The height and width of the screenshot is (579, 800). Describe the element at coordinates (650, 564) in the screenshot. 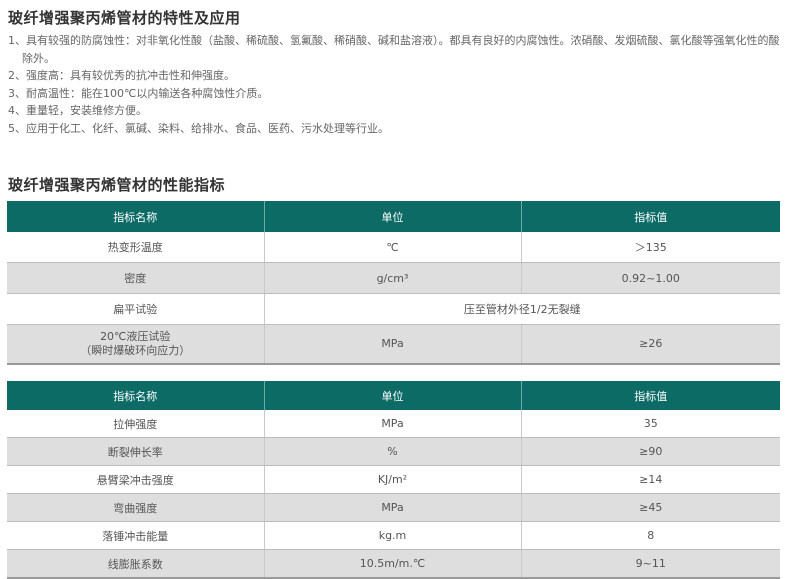

I see `cell: 9~11` at that location.